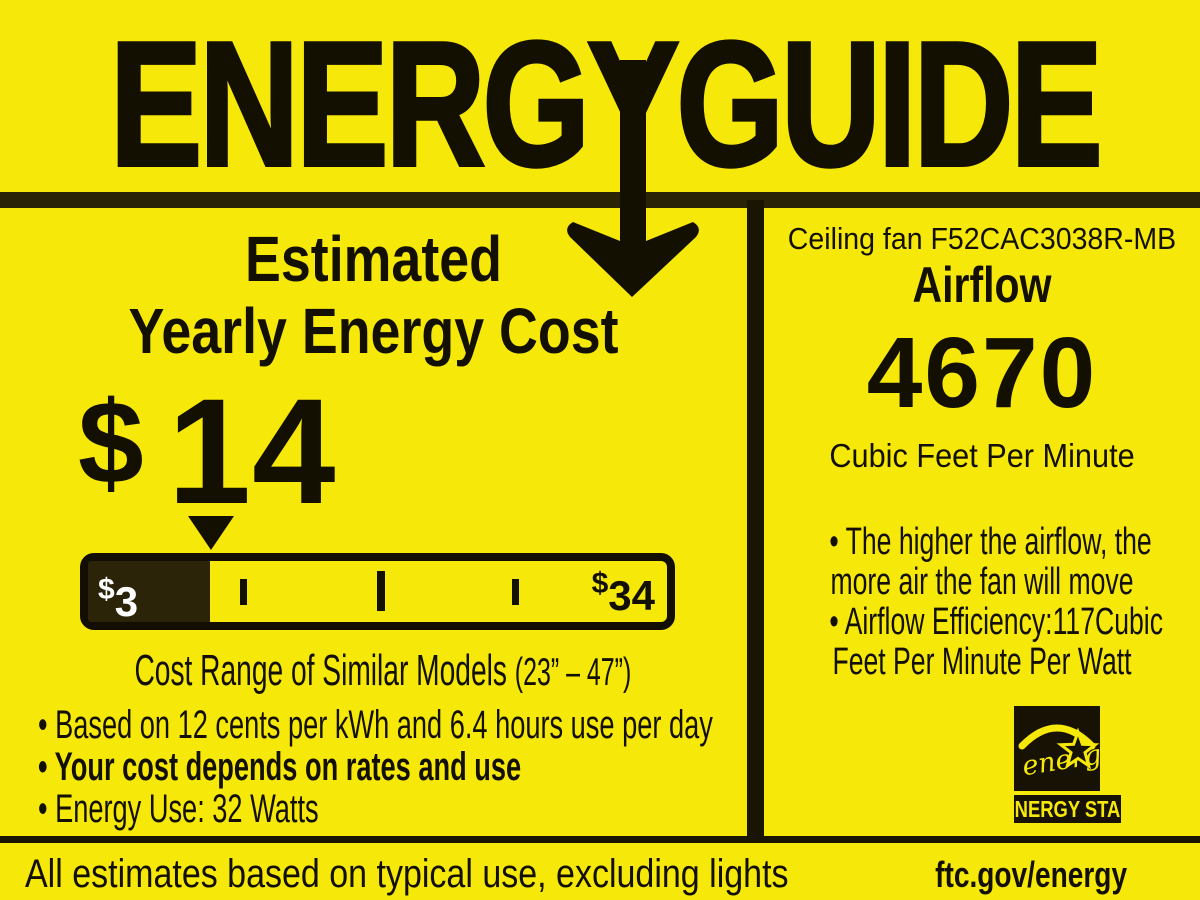 Image resolution: width=1200 pixels, height=900 pixels. What do you see at coordinates (600, 839) in the screenshot?
I see `bottom-divider` at bounding box center [600, 839].